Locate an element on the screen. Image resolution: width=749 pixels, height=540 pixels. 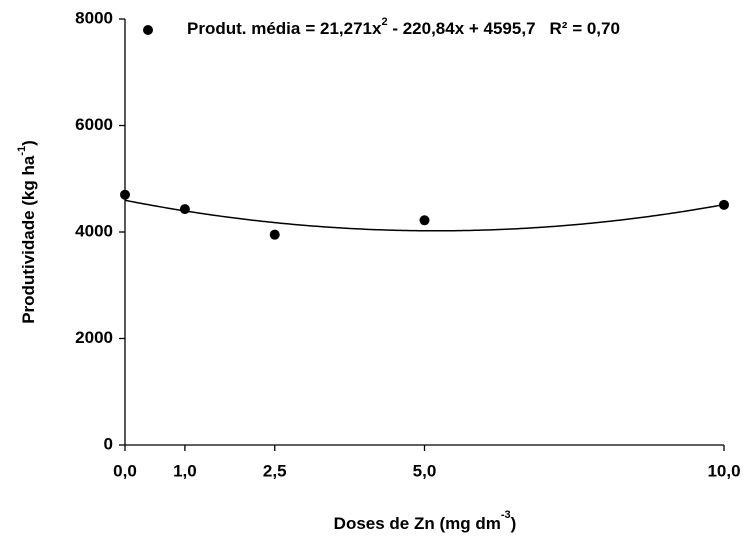
legend-r2: R² = 0,70 is located at coordinates (585, 28).